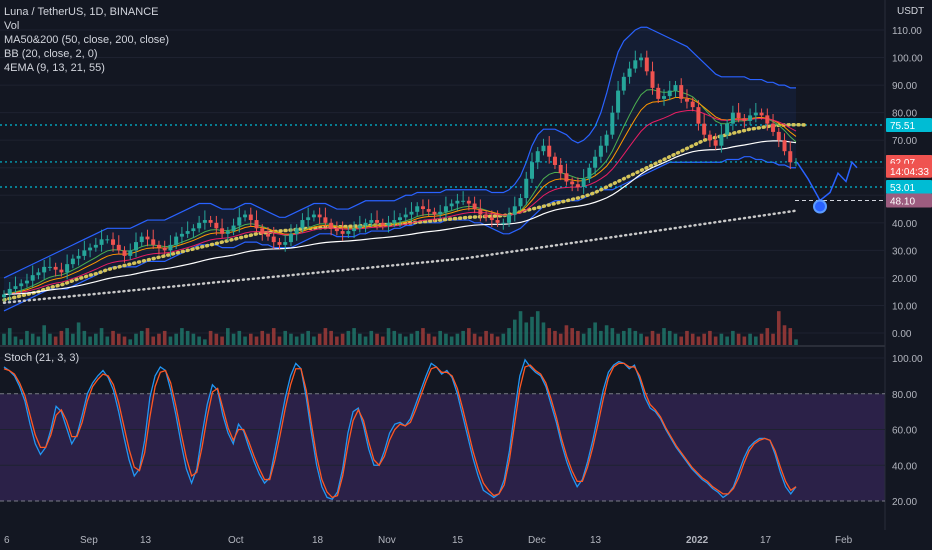 The height and width of the screenshot is (550, 932). What do you see at coordinates (236, 540) in the screenshot?
I see `time-tick-label: Oct` at bounding box center [236, 540].